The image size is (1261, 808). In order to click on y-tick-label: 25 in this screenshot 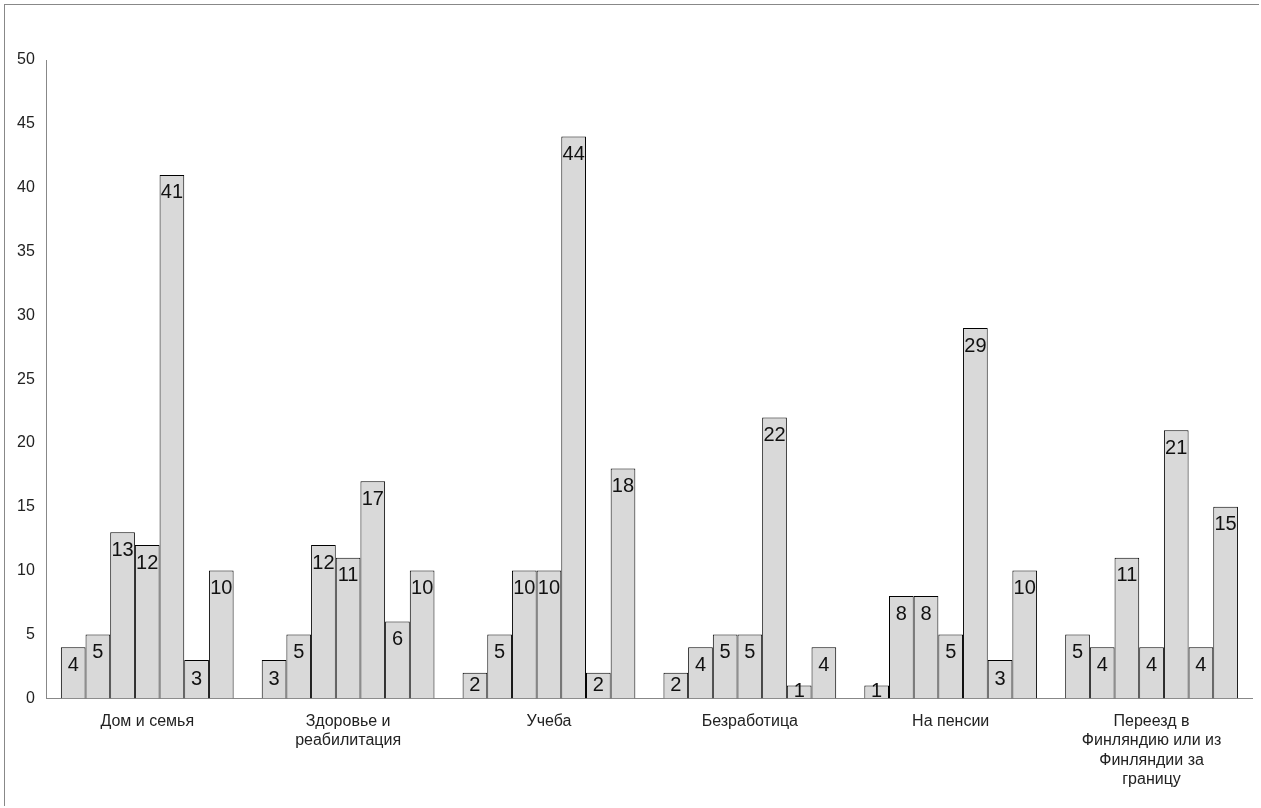, I will do `click(26, 378)`.